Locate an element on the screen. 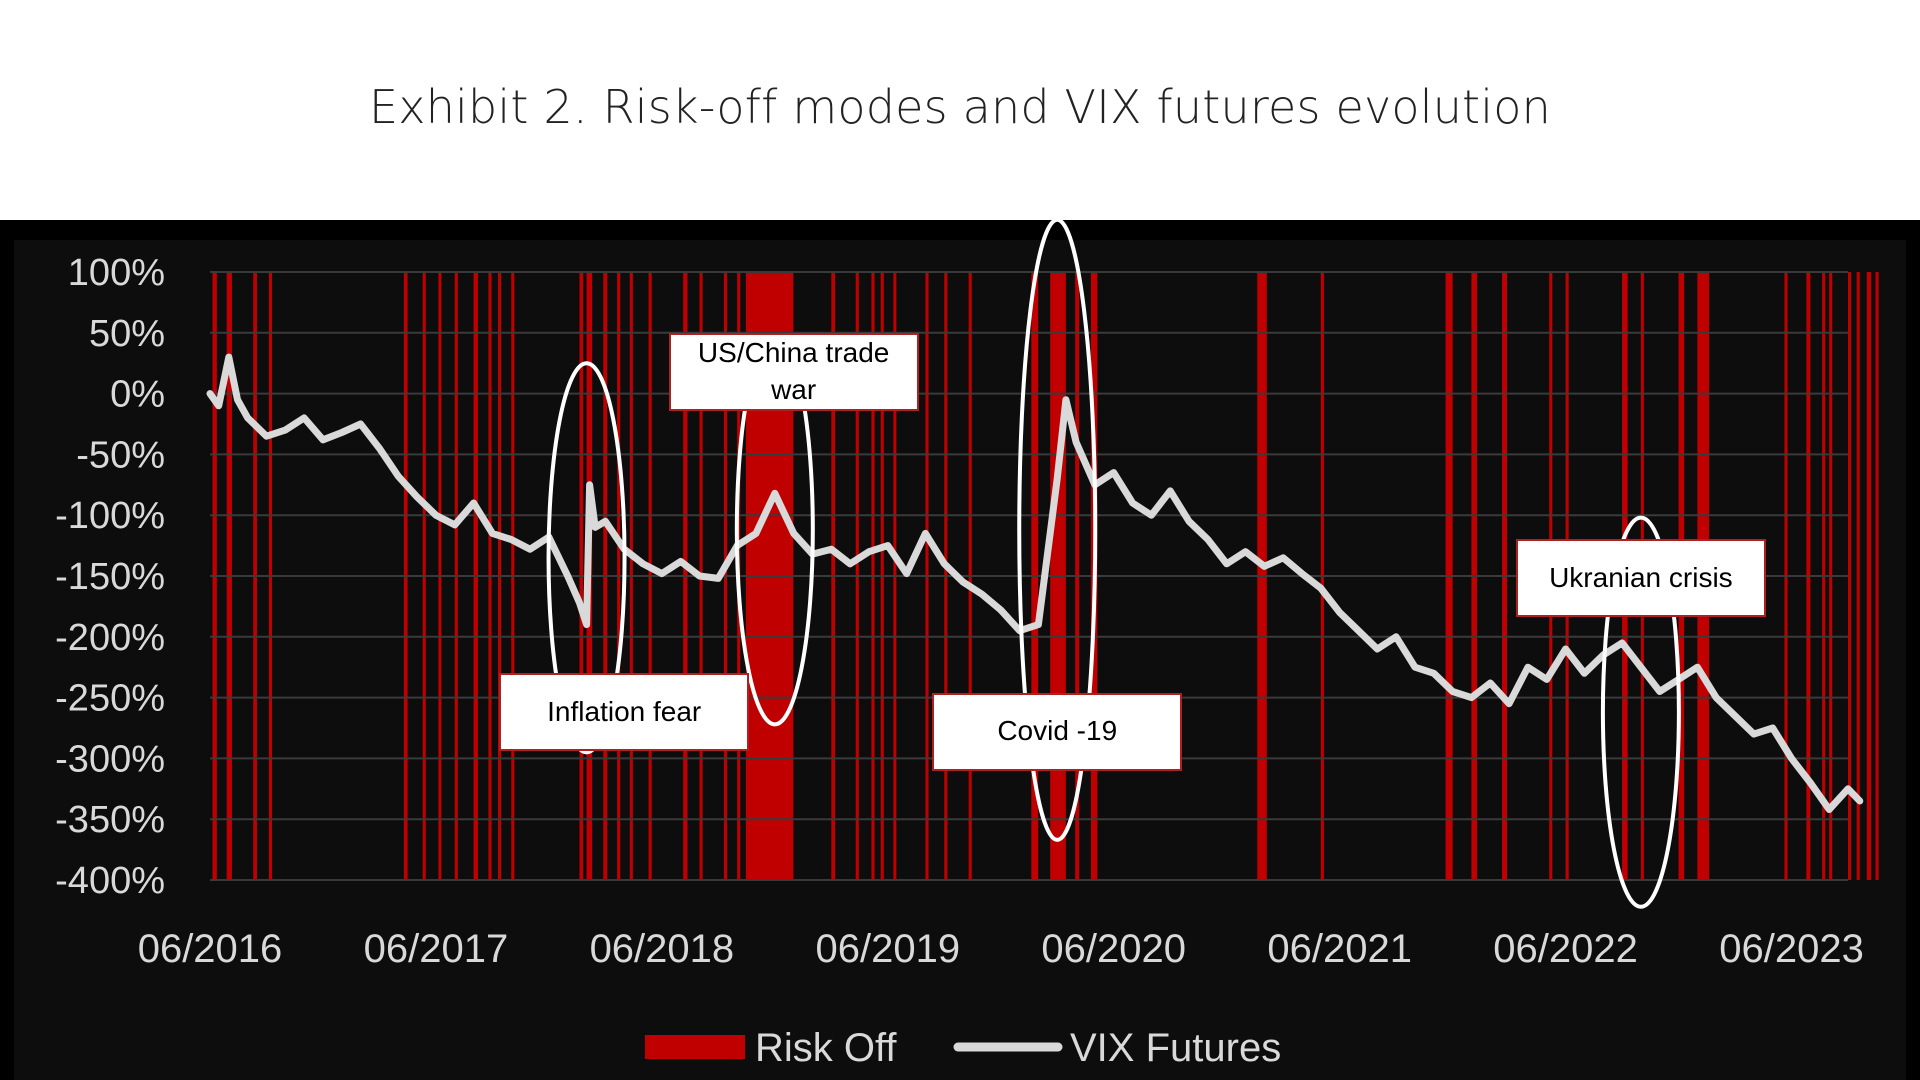 Image resolution: width=1920 pixels, height=1080 pixels. x-tick-label: 06/2021 is located at coordinates (1339, 949).